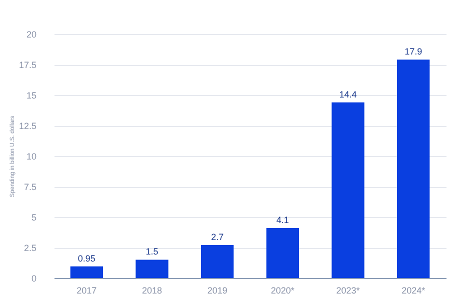  Describe the element at coordinates (152, 291) in the screenshot. I see `x-tick-label: 2018` at that location.